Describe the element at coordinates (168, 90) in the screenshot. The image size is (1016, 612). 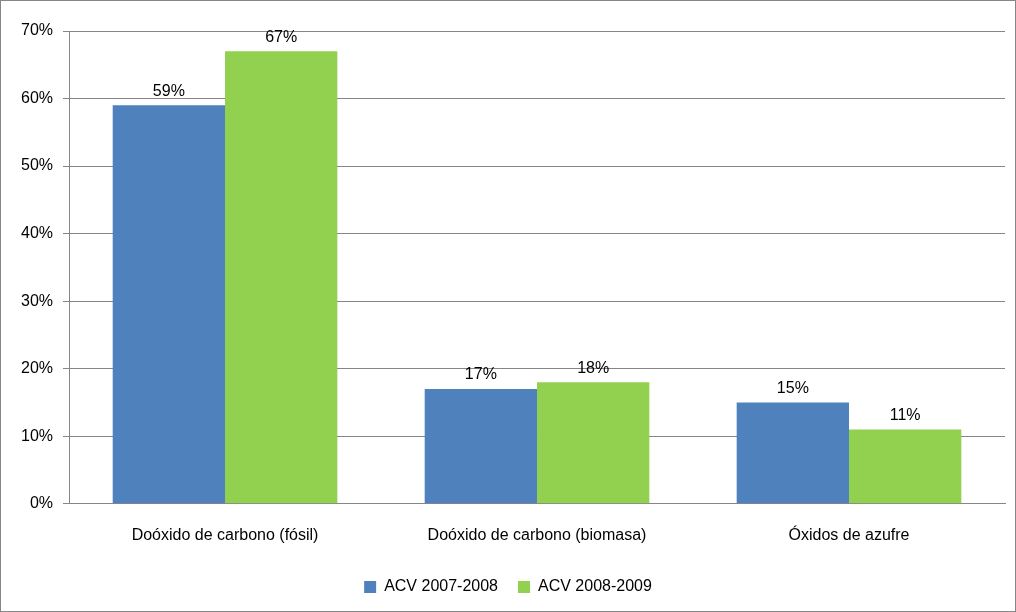
I see `data-label: 59%` at that location.